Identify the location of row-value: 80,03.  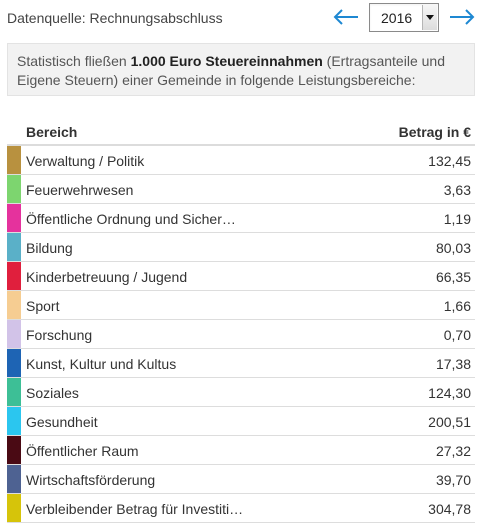
(453, 248).